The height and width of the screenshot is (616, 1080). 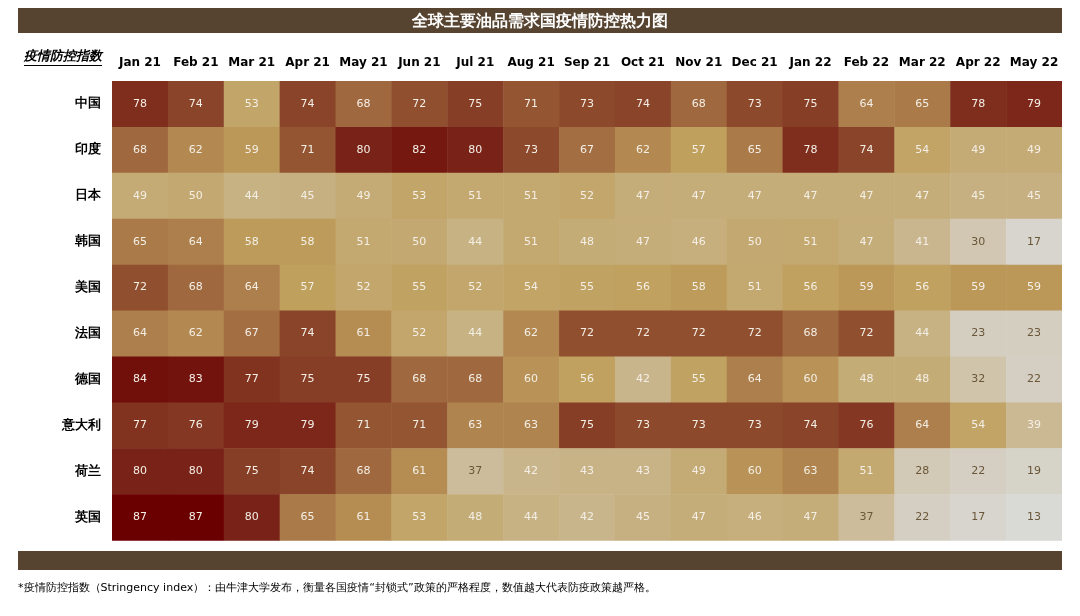 I want to click on y-tick-label: 美国, so click(x=87, y=287).